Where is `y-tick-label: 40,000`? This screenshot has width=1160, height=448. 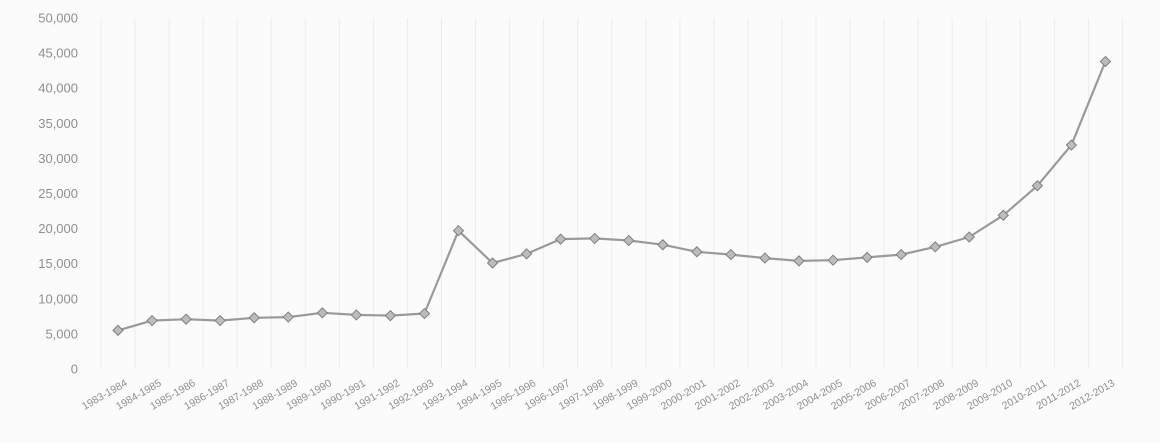 y-tick-label: 40,000 is located at coordinates (58, 88).